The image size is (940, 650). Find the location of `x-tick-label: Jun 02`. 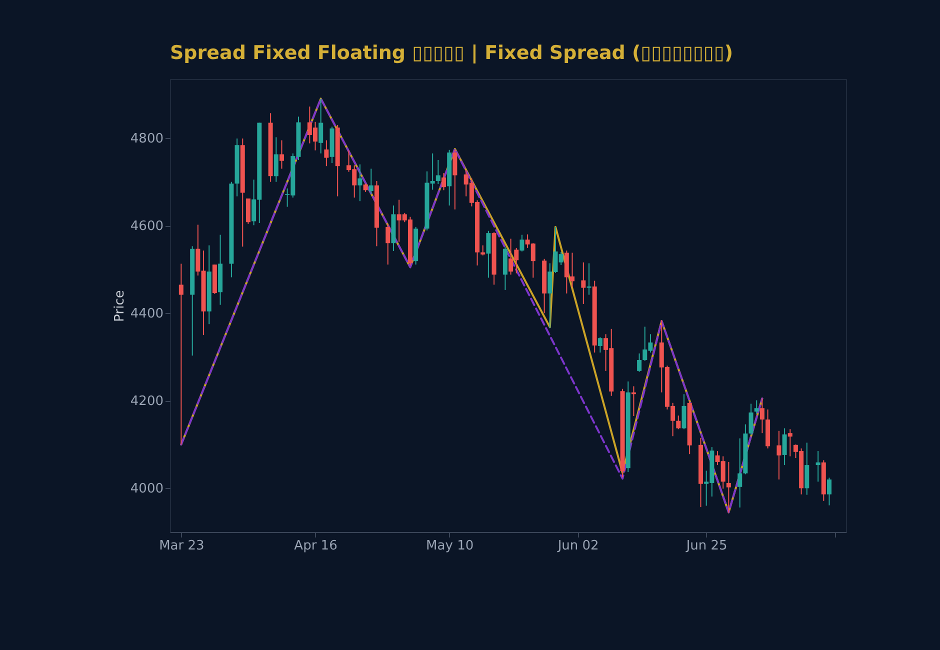

x-tick-label: Jun 02 is located at coordinates (577, 546).